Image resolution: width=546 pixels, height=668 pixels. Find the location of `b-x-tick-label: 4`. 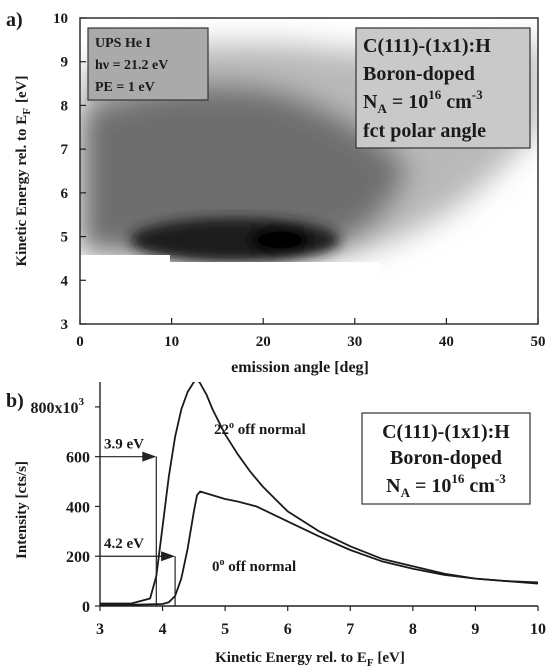

b-x-tick-label: 4 is located at coordinates (163, 629).